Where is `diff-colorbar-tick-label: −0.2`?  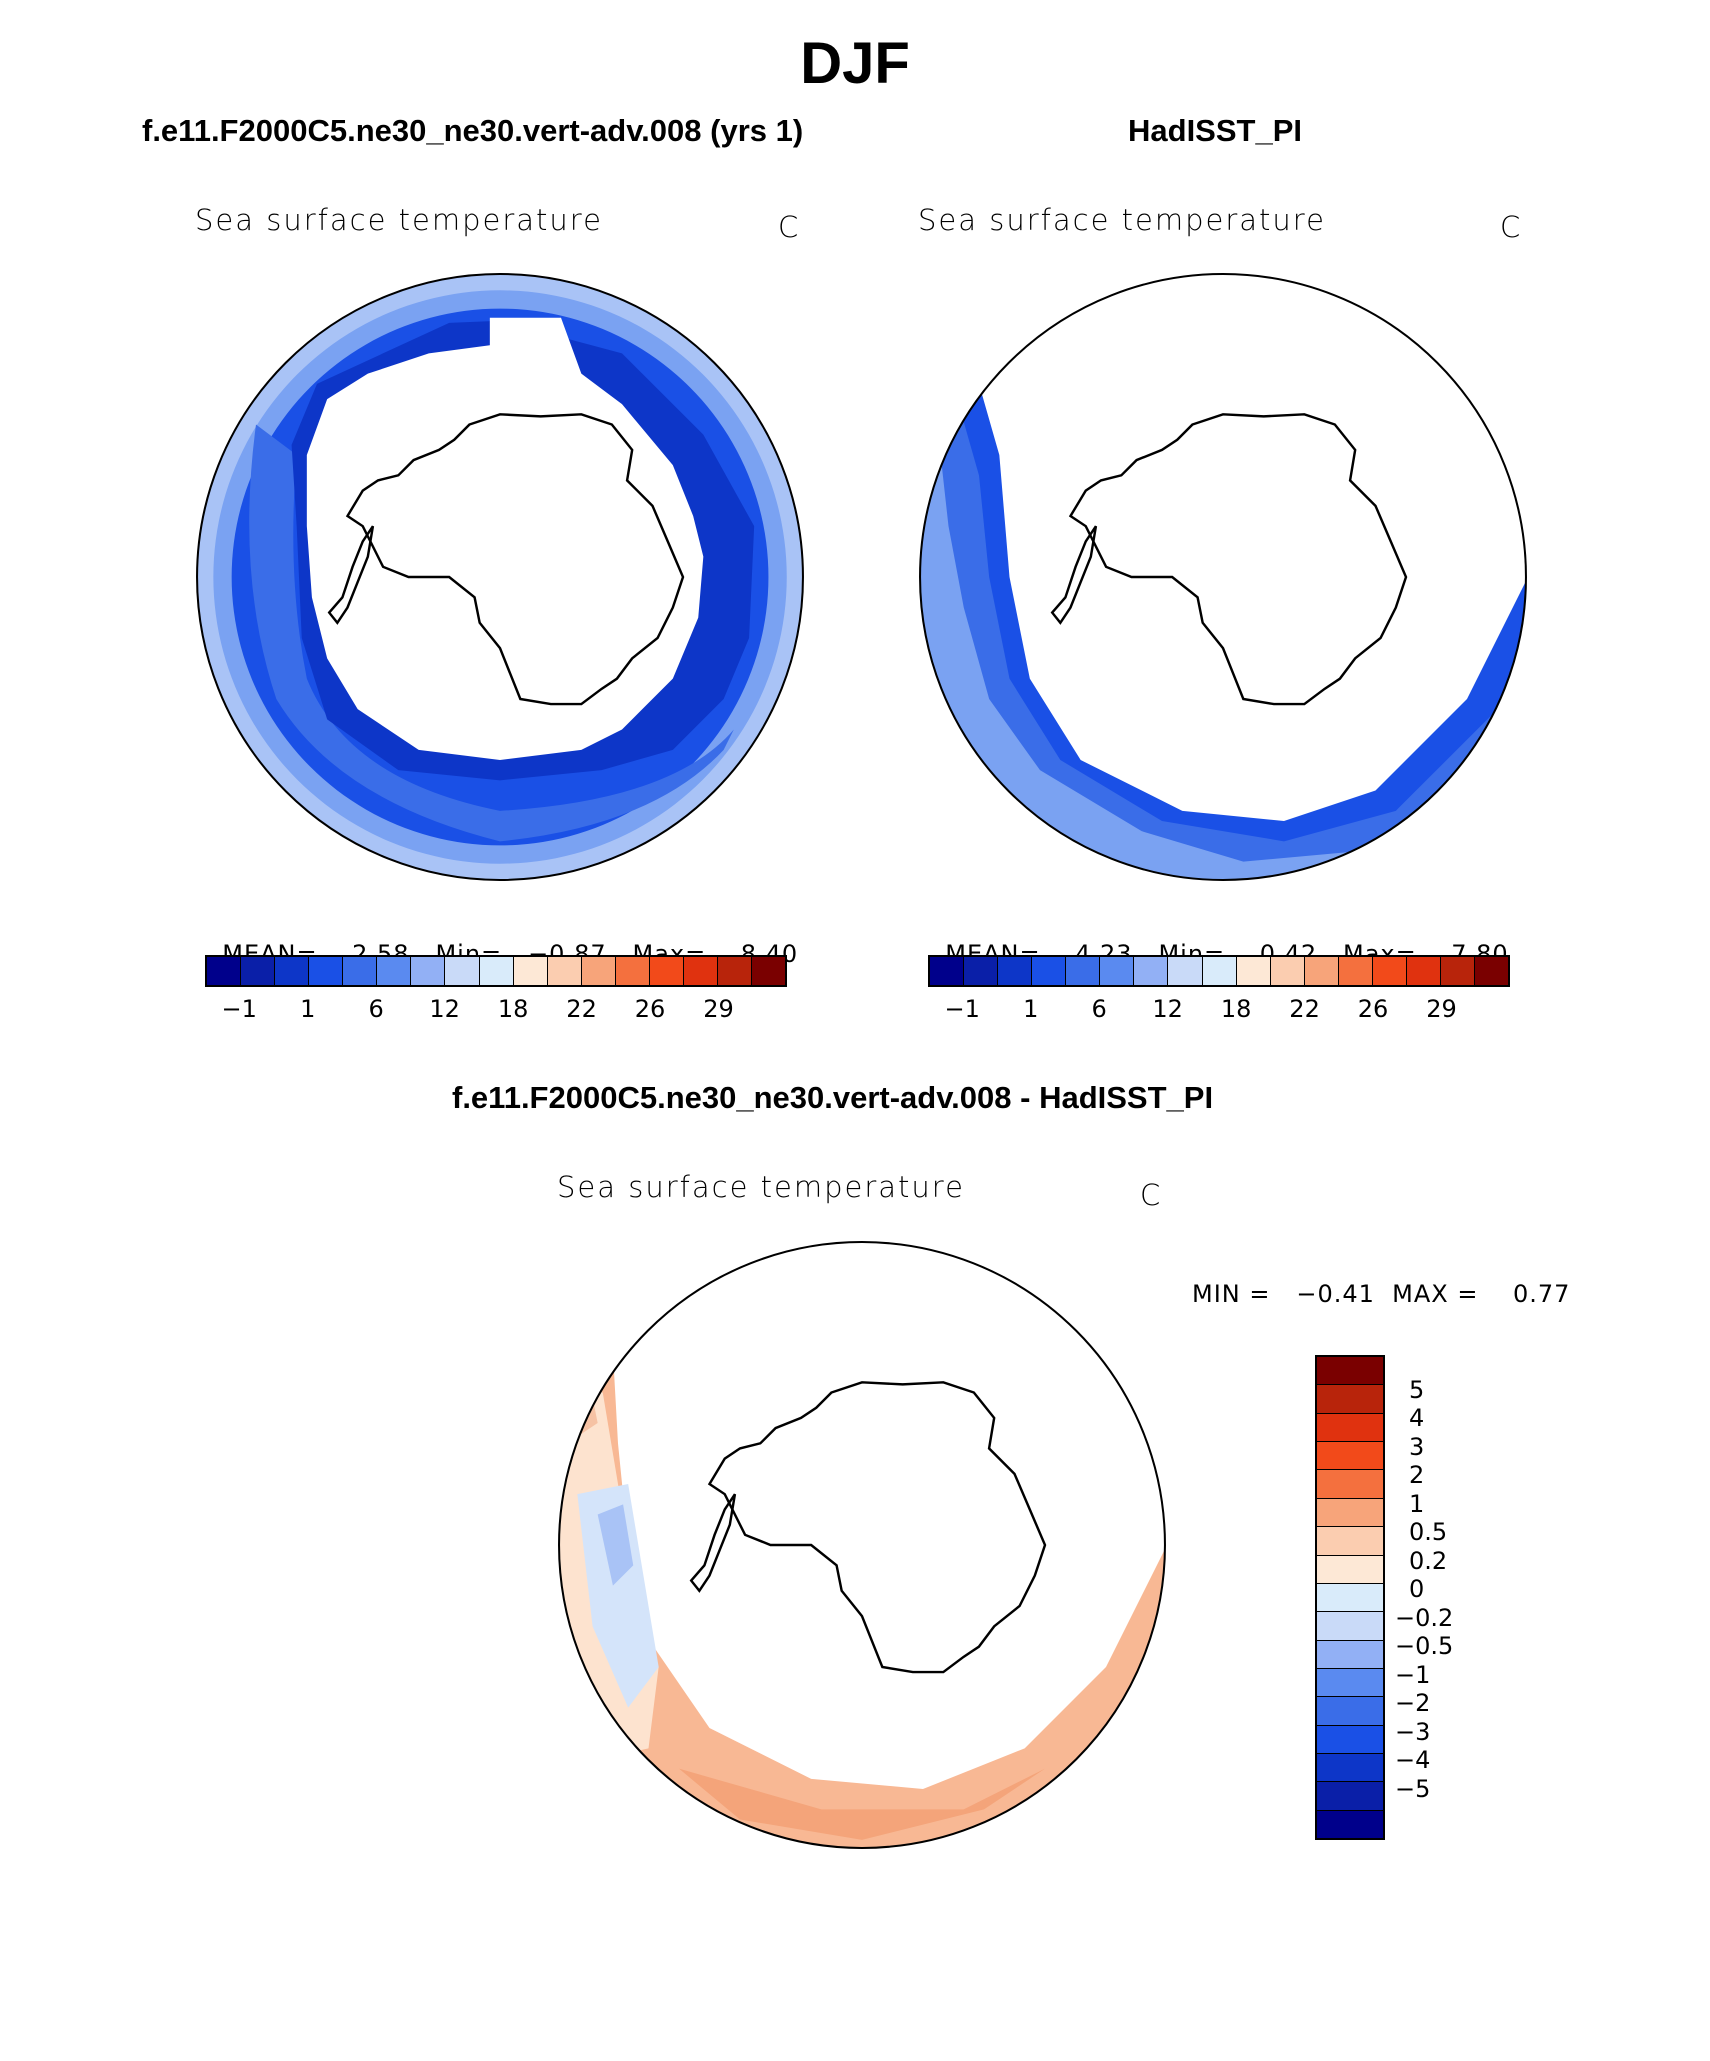
diff-colorbar-tick-label: −0.2 is located at coordinates (1424, 1617).